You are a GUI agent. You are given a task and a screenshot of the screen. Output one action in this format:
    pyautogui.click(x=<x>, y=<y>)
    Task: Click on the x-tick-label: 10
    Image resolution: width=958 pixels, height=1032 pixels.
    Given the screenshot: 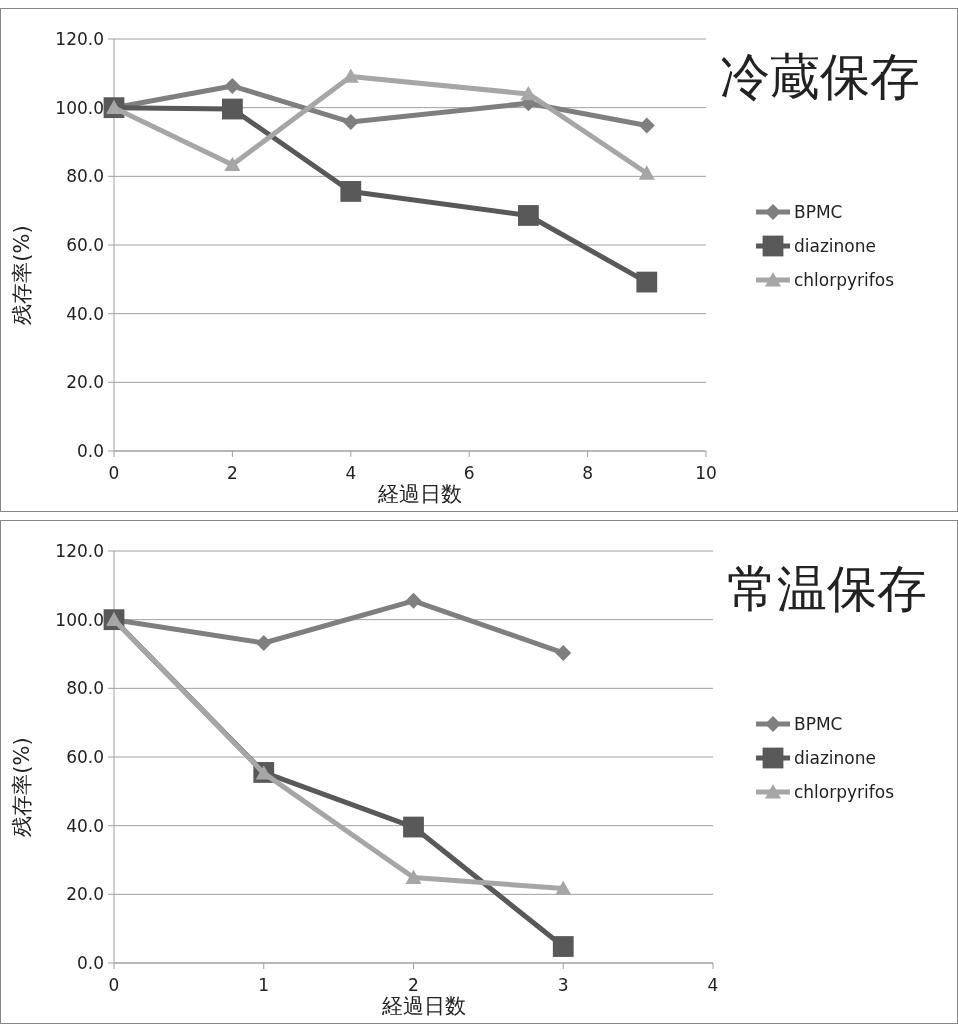 What is the action you would take?
    pyautogui.click(x=706, y=473)
    